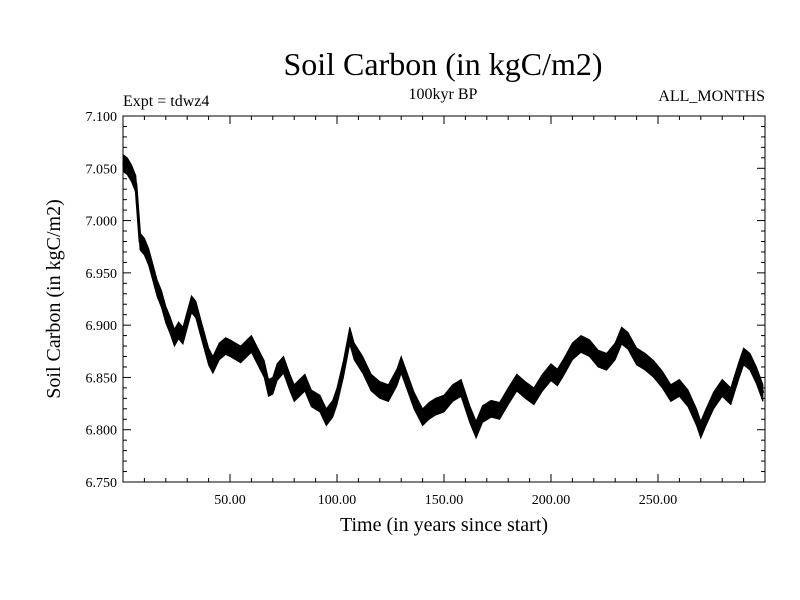 The width and height of the screenshot is (800, 600). Describe the element at coordinates (102, 483) in the screenshot. I see `y-tick-label: 6.750` at that location.